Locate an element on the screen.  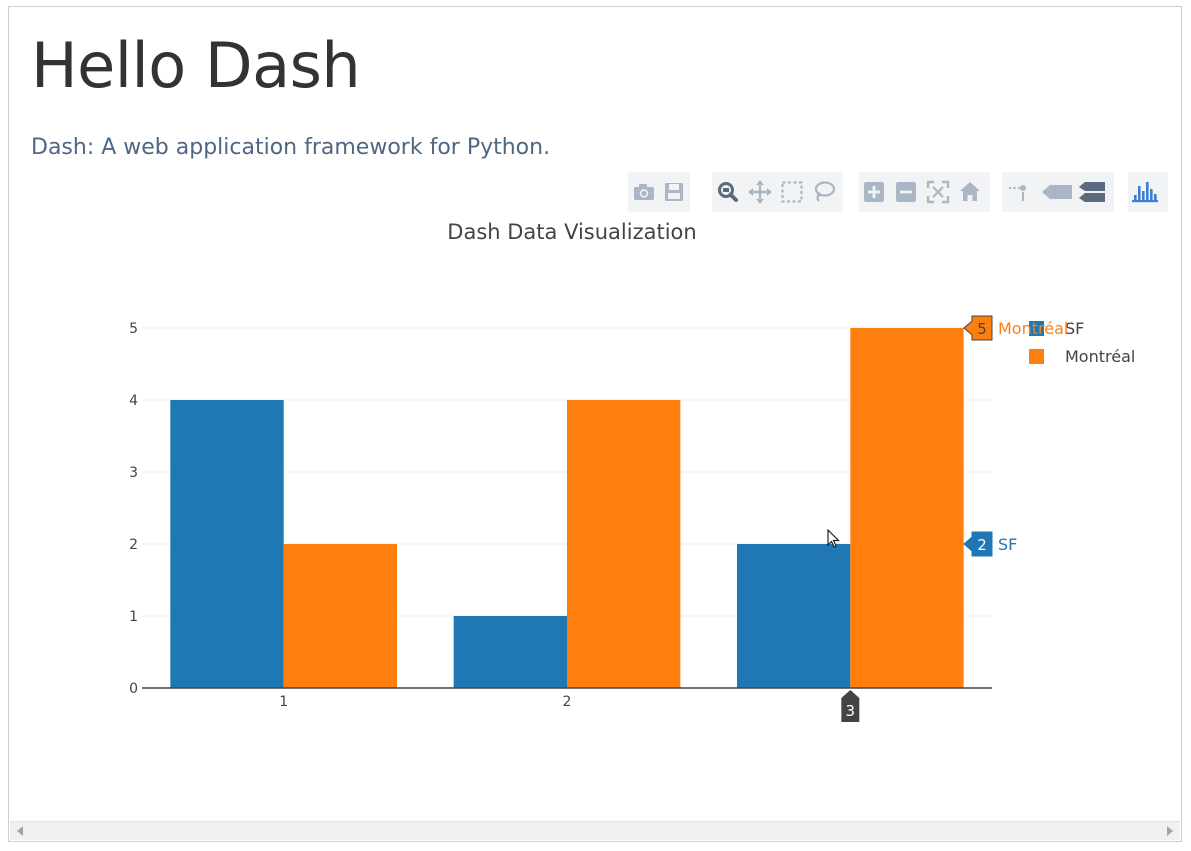
show-closest-button is located at coordinates (1057, 192).